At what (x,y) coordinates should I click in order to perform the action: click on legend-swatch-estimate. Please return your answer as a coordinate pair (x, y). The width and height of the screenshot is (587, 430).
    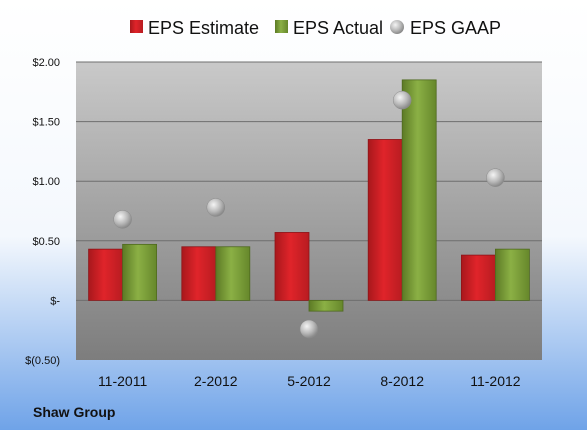
    Looking at the image, I should click on (136, 26).